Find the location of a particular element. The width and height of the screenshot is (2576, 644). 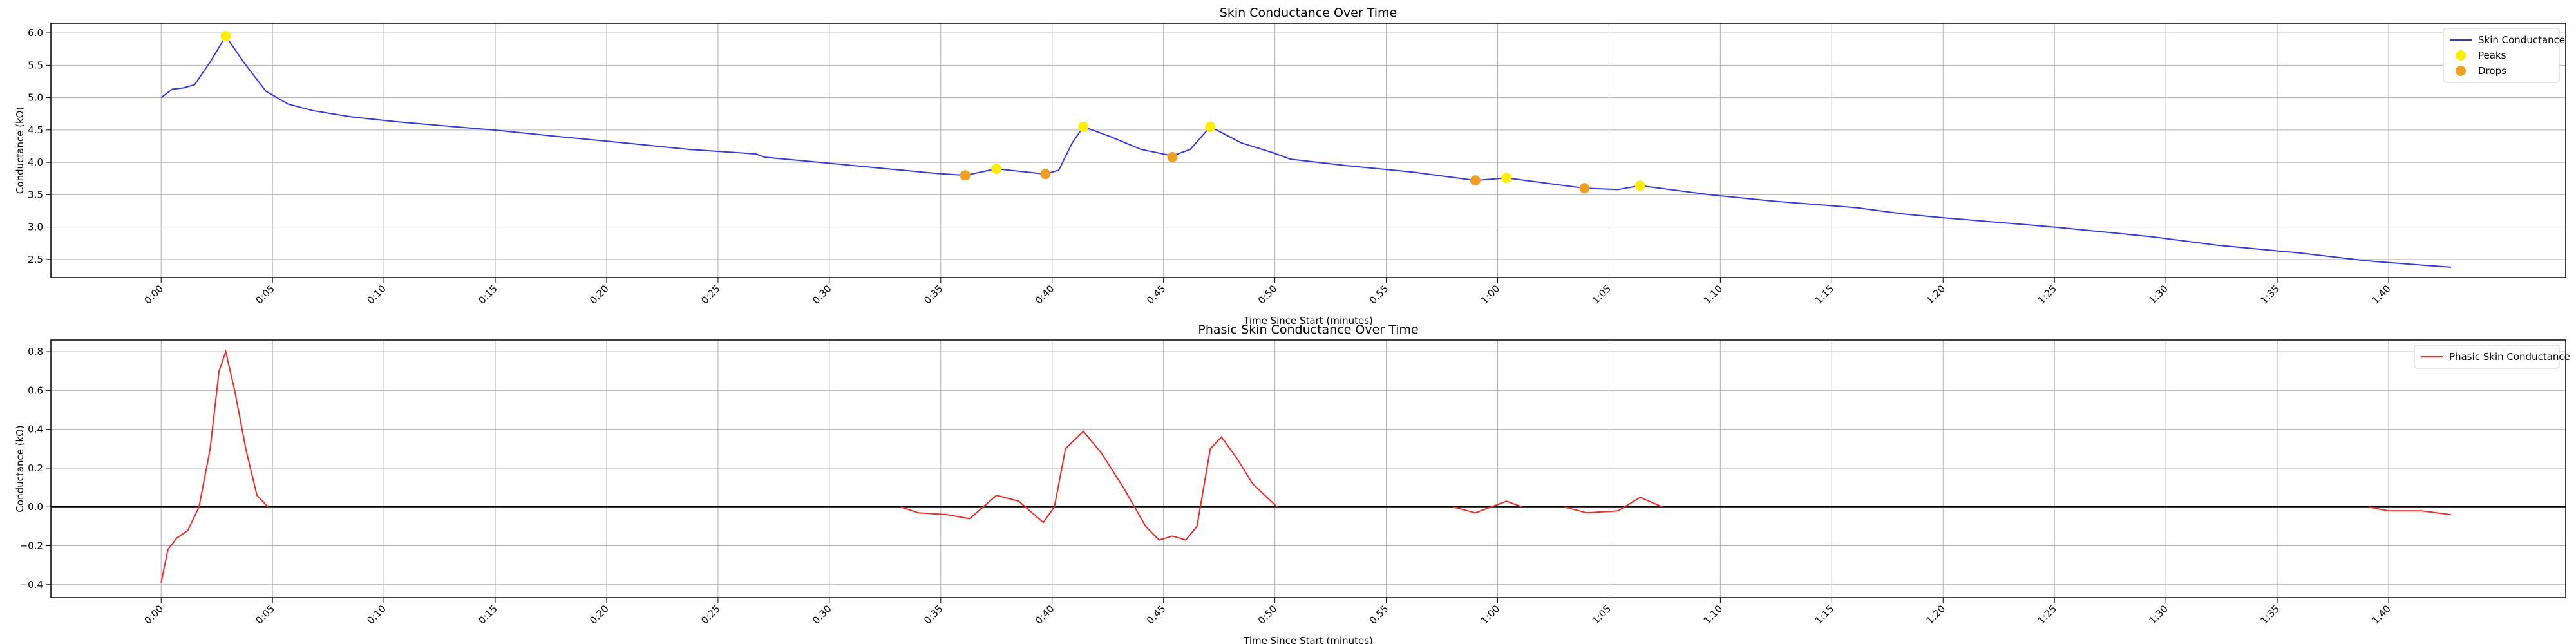

y-tick-label: 5.5 is located at coordinates (36, 65).